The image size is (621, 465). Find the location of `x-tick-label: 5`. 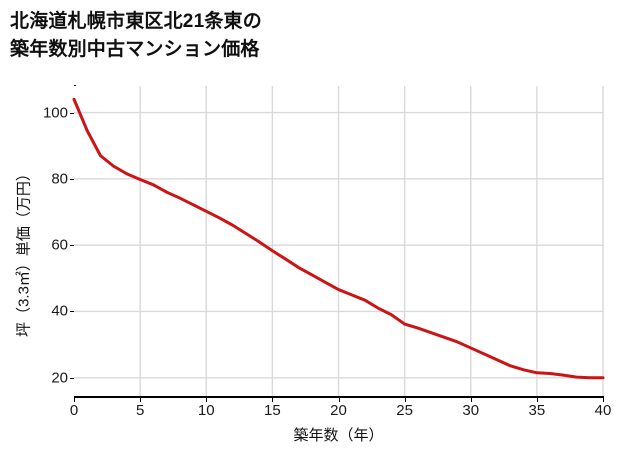

x-tick-label: 5 is located at coordinates (140, 410).